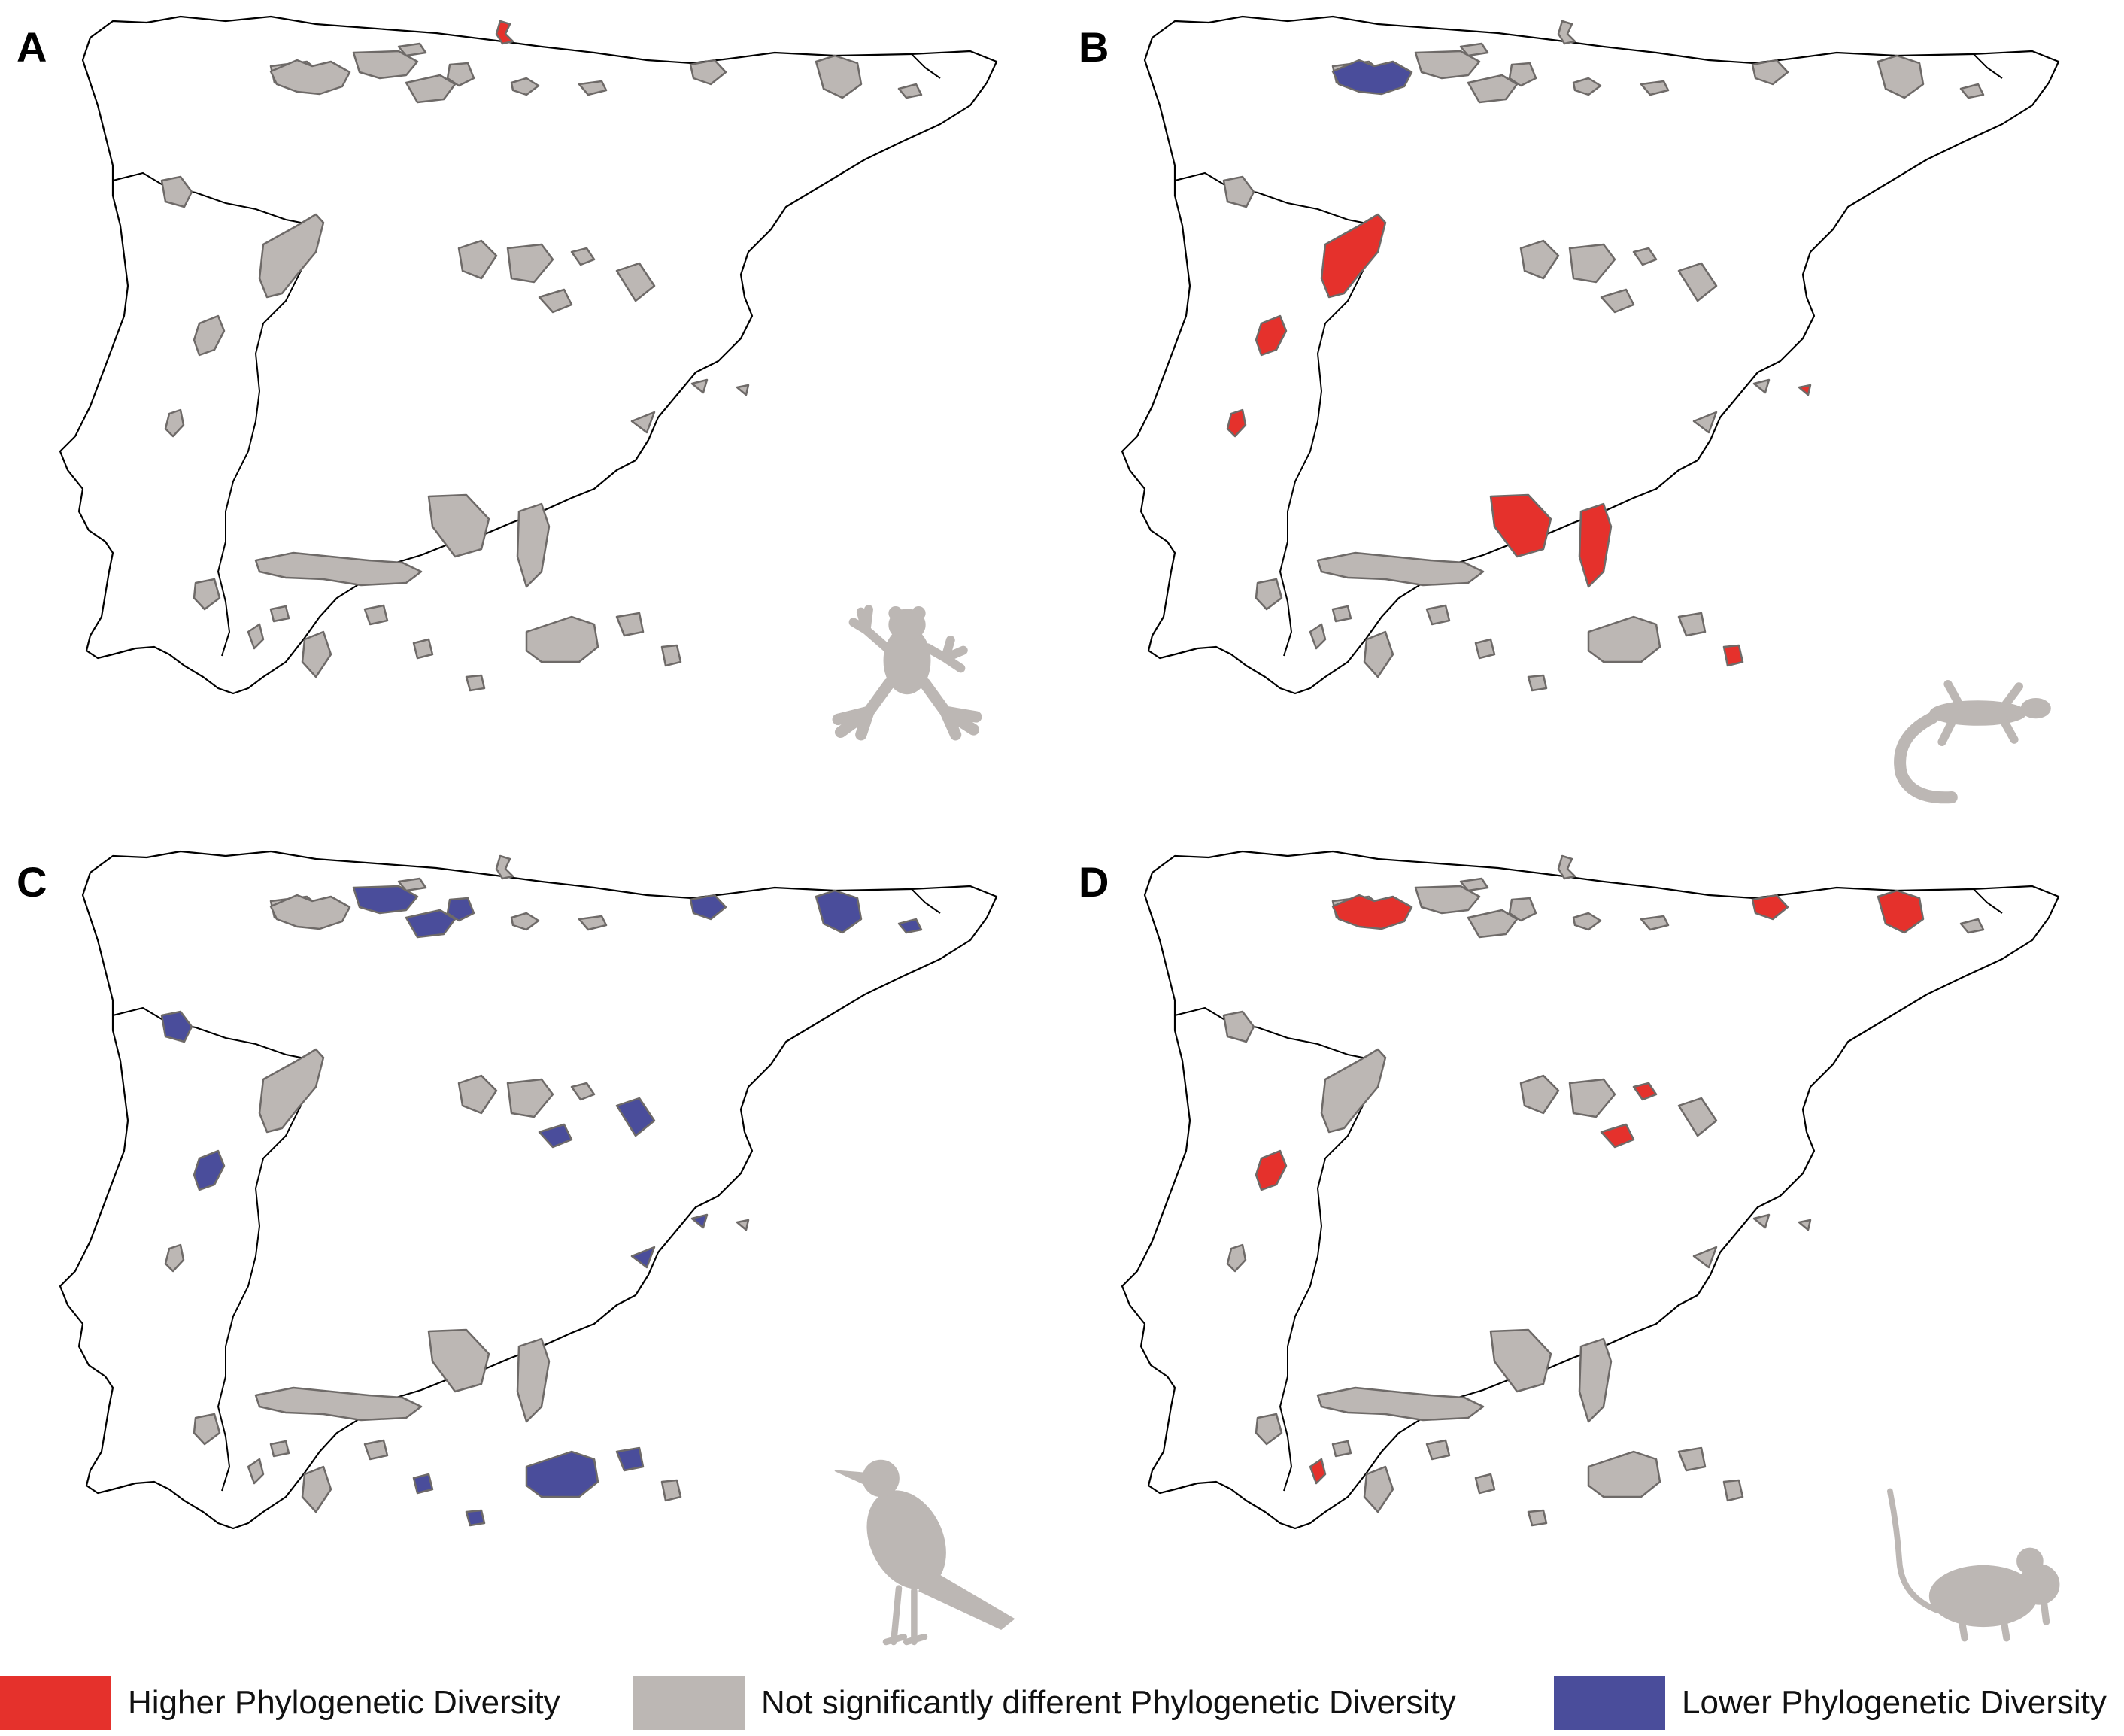 The width and height of the screenshot is (2124, 1736). I want to click on legend-label-higher: Higher Phylogenetic Diversity, so click(344, 1702).